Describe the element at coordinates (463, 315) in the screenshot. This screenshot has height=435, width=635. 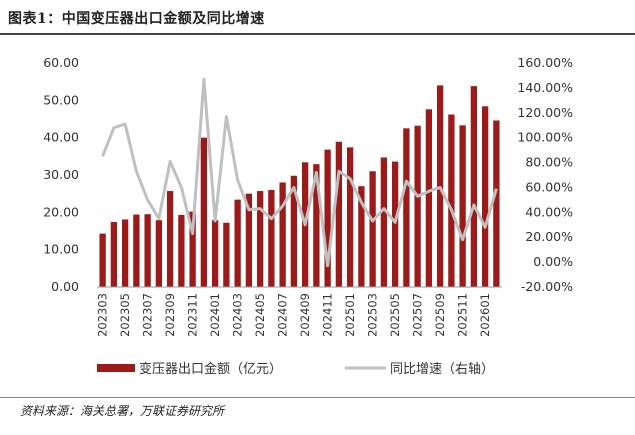
I see `x-tick-label: 202511` at that location.